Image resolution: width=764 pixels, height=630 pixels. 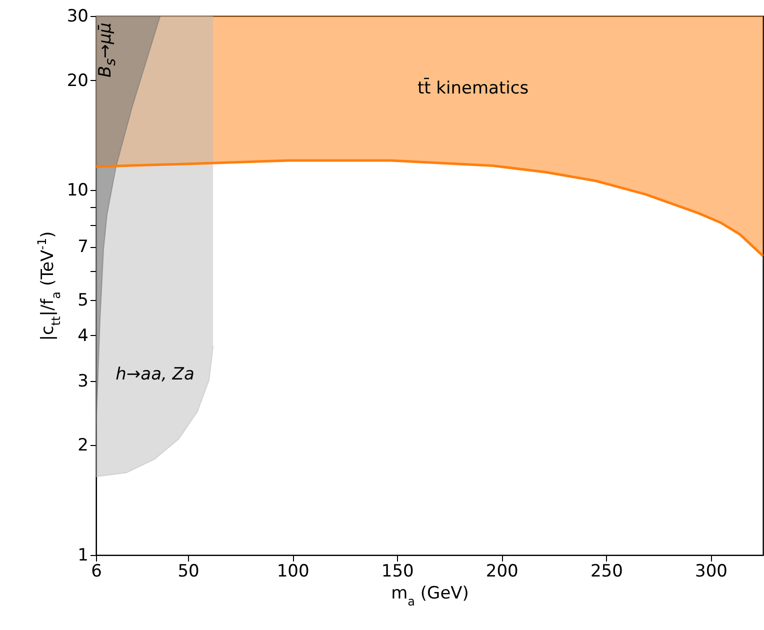 I want to click on y-tick-label: 4, so click(x=83, y=336).